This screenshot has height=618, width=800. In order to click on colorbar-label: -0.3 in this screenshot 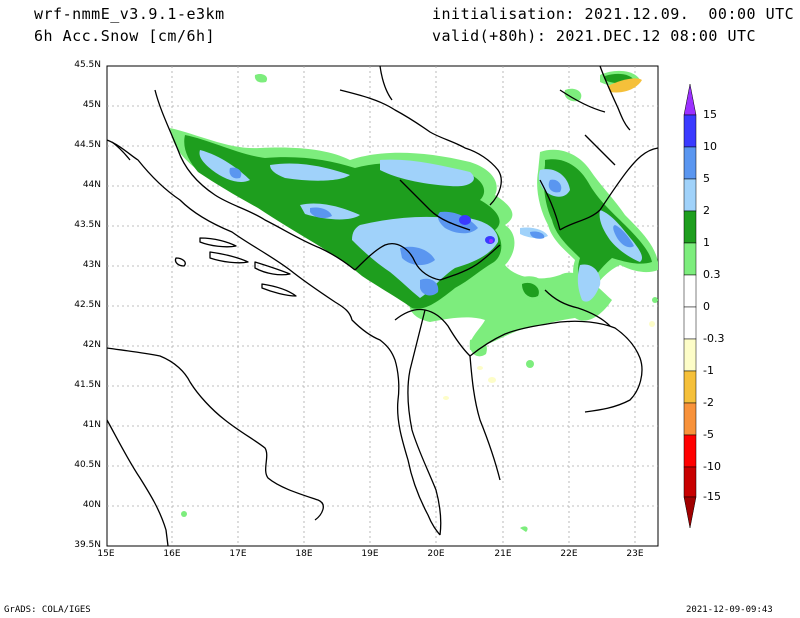, I will do `click(714, 338)`.